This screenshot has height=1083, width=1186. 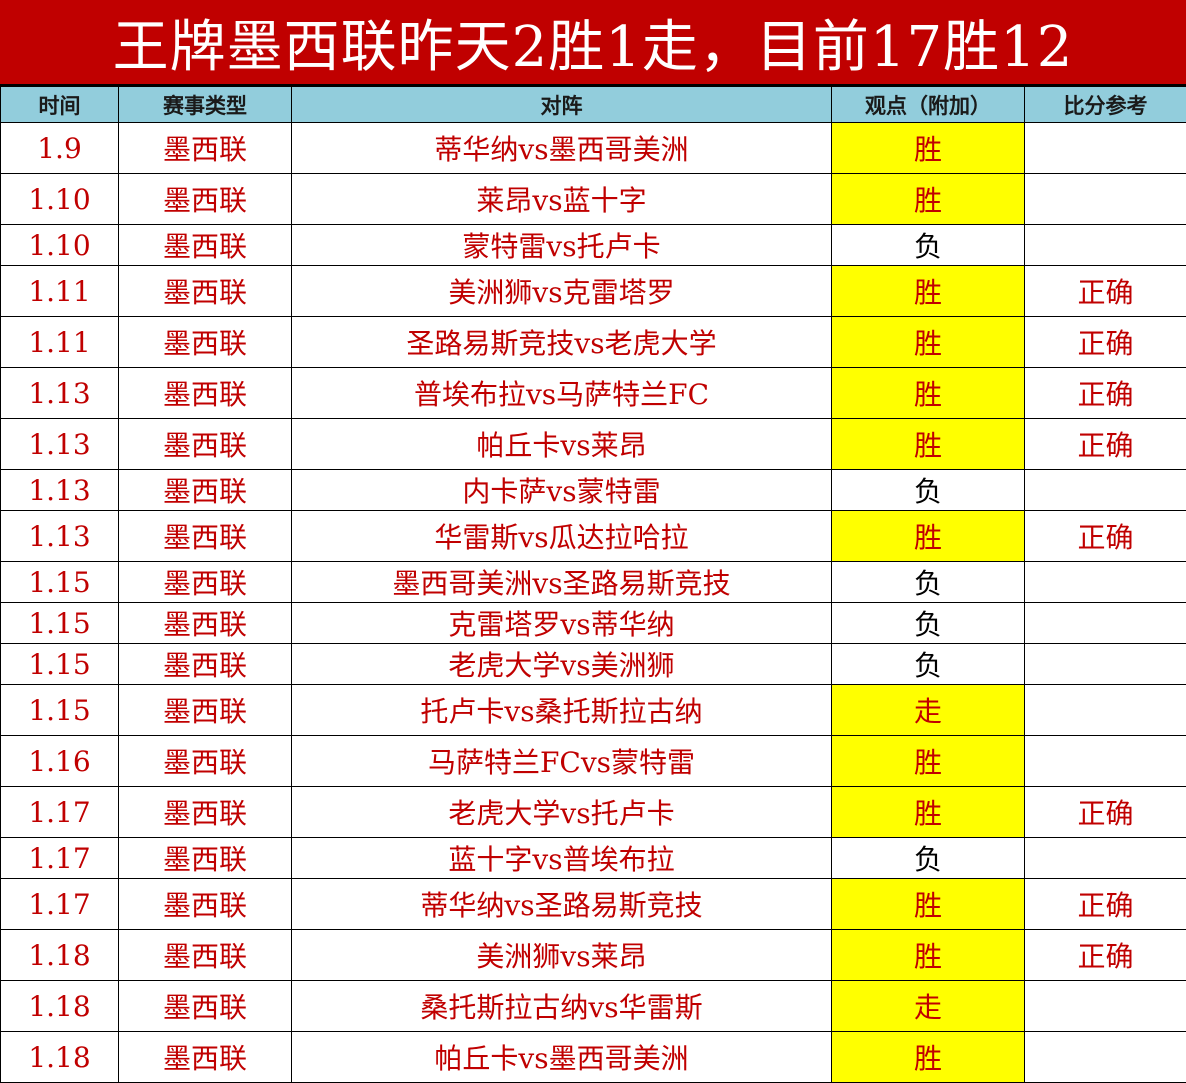 I want to click on pick-cell: 走, so click(x=928, y=1006).